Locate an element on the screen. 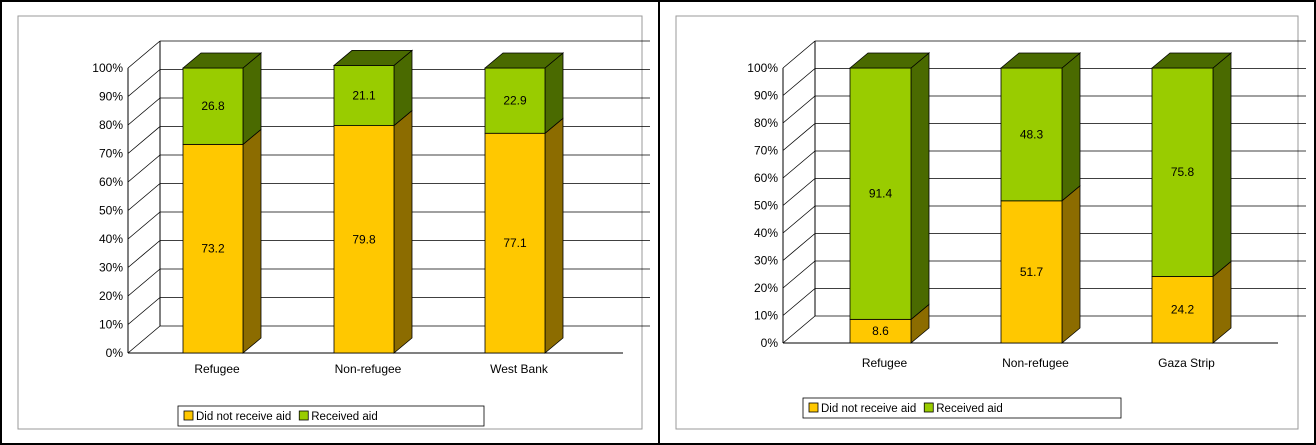 The image size is (1316, 445). data-label-did-not-receive: 8.6 is located at coordinates (880, 331).